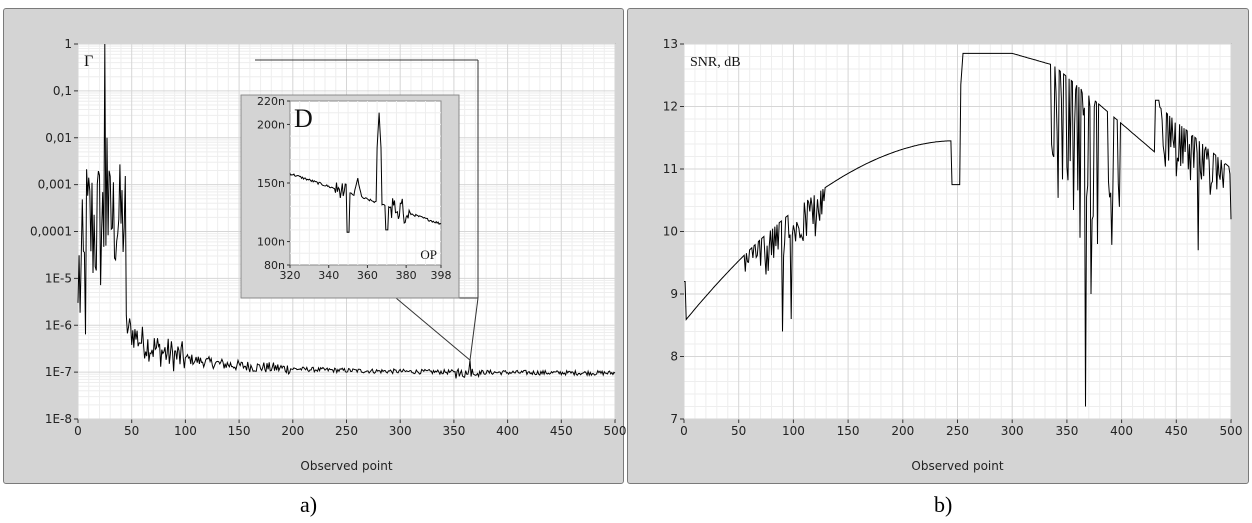  What do you see at coordinates (131, 431) in the screenshot?
I see `x-tick-label-a: 50` at bounding box center [131, 431].